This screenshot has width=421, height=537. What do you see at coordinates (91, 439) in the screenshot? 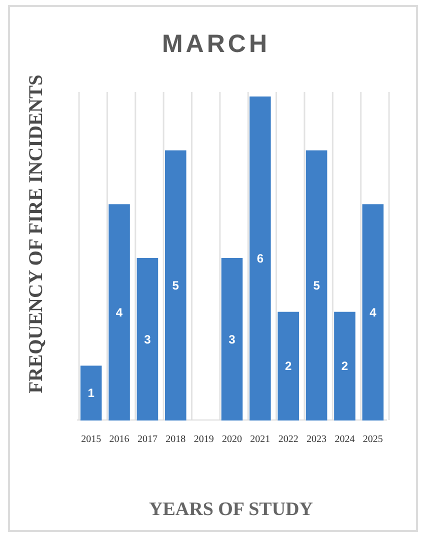
I see `x-tick-label: 2015` at bounding box center [91, 439].